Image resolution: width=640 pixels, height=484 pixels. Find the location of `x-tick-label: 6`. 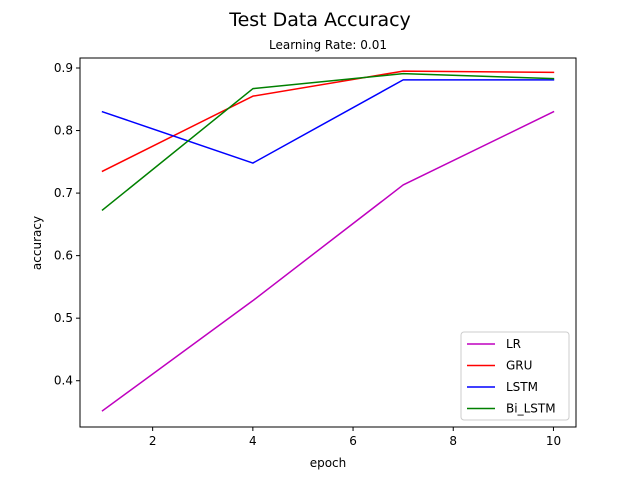

x-tick-label: 6 is located at coordinates (353, 441).